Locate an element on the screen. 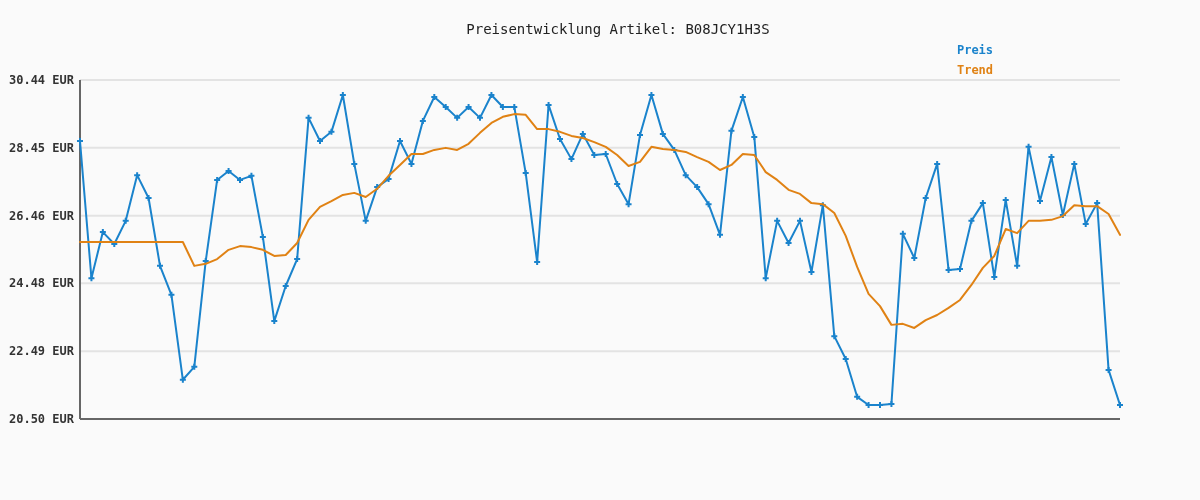 This screenshot has height=500, width=1200. text: Preis is located at coordinates (975, 50).